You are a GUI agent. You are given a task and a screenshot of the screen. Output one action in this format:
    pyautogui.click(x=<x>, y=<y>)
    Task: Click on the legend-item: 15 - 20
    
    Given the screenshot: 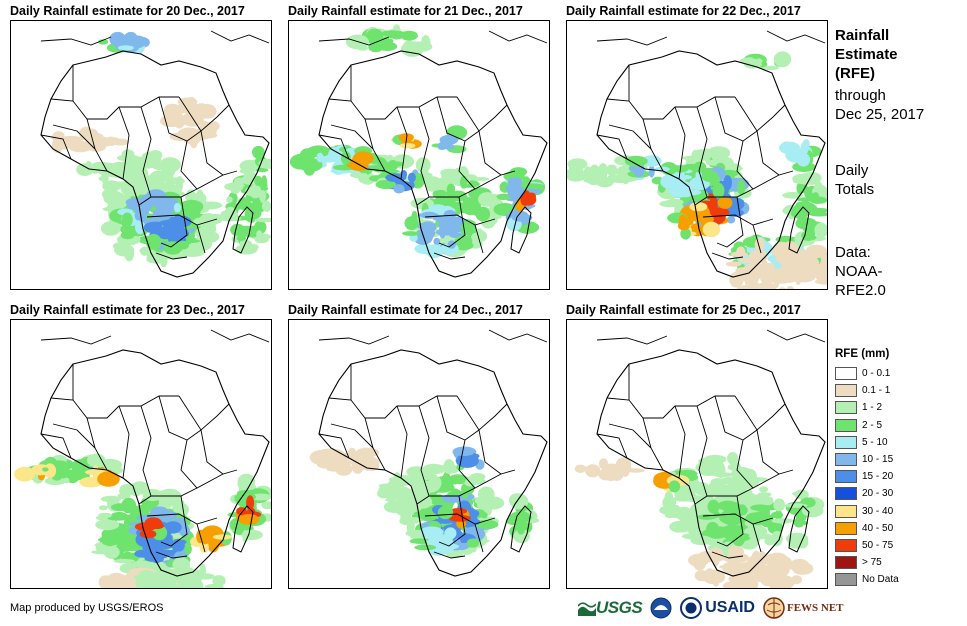 What is the action you would take?
    pyautogui.click(x=867, y=476)
    